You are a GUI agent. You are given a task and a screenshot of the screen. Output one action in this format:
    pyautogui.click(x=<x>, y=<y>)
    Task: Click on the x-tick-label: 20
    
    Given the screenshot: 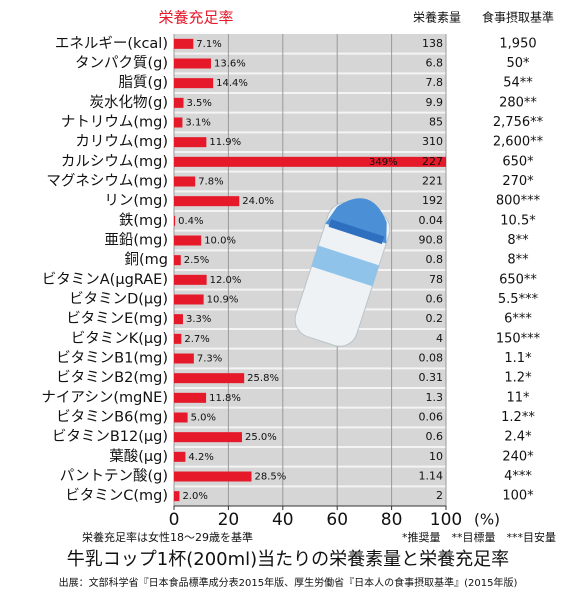 What is the action you would take?
    pyautogui.click(x=229, y=520)
    